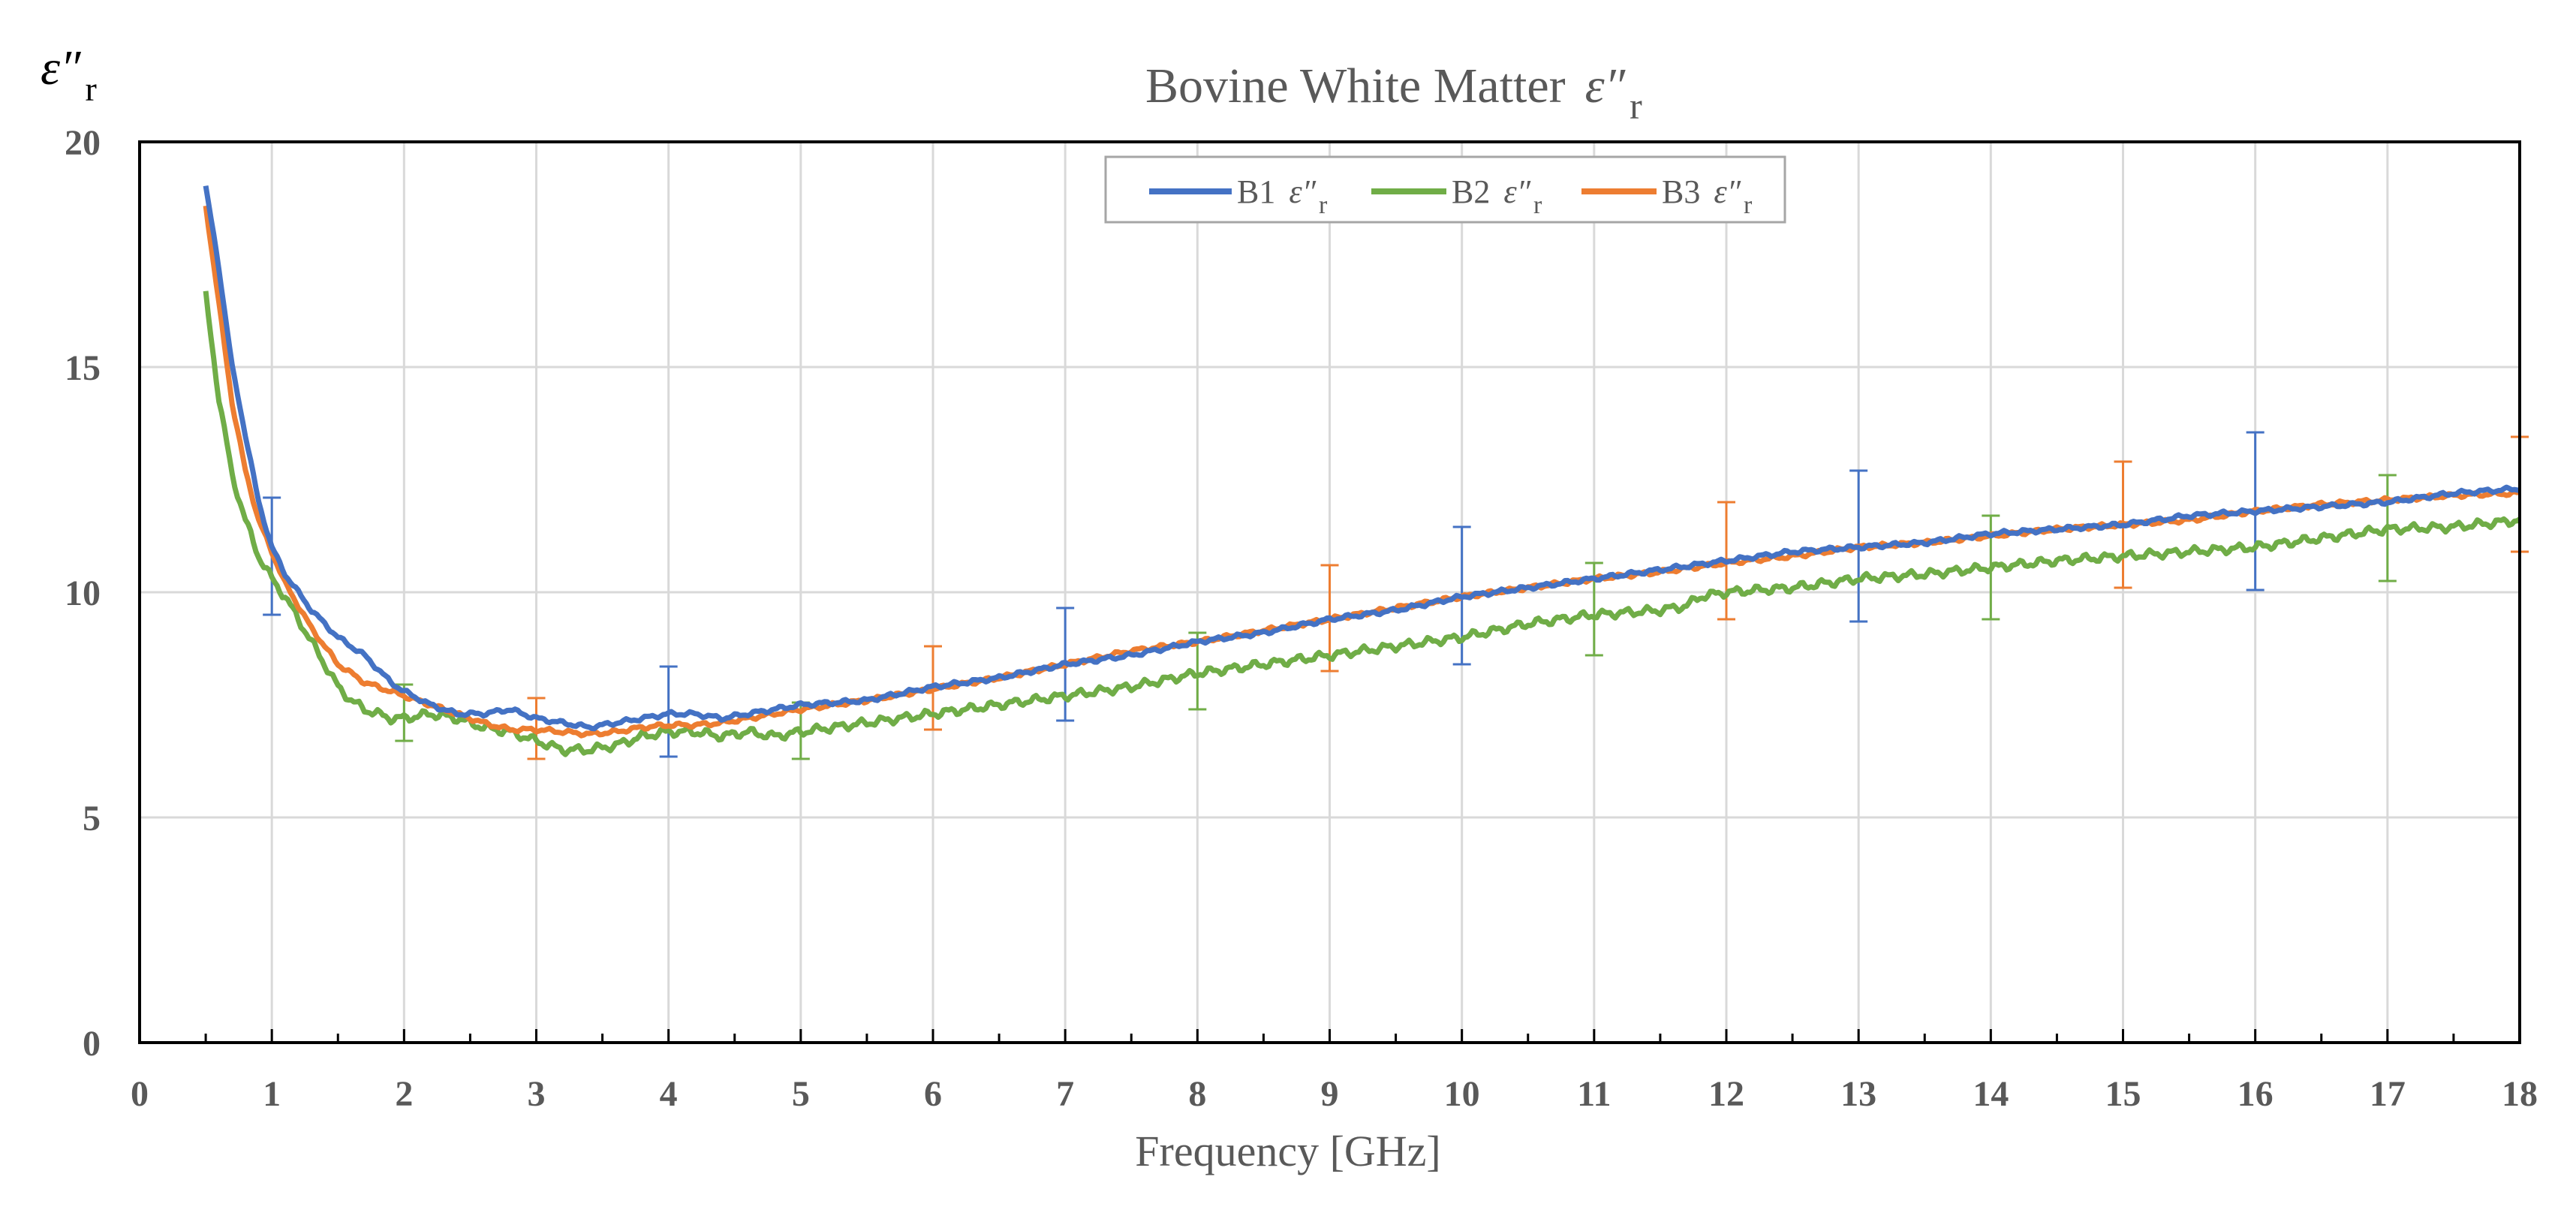 The height and width of the screenshot is (1222, 2576). I want to click on x-tick-label: 0, so click(140, 1094).